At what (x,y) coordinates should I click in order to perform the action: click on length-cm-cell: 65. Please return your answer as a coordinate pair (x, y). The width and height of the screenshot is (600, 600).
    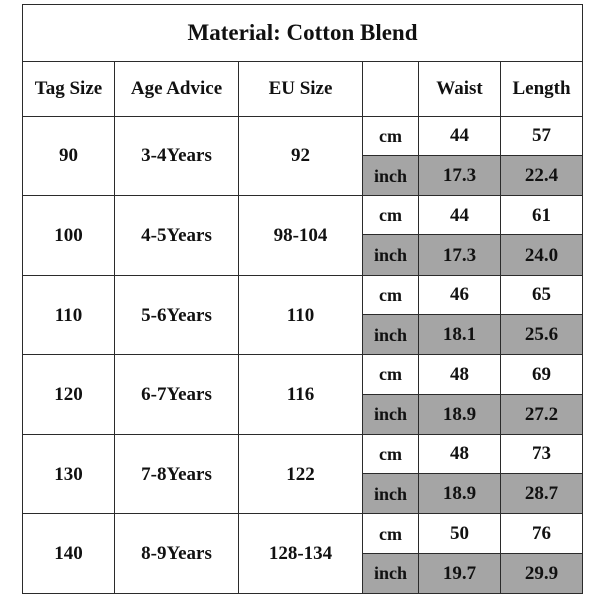
    Looking at the image, I should click on (541, 294).